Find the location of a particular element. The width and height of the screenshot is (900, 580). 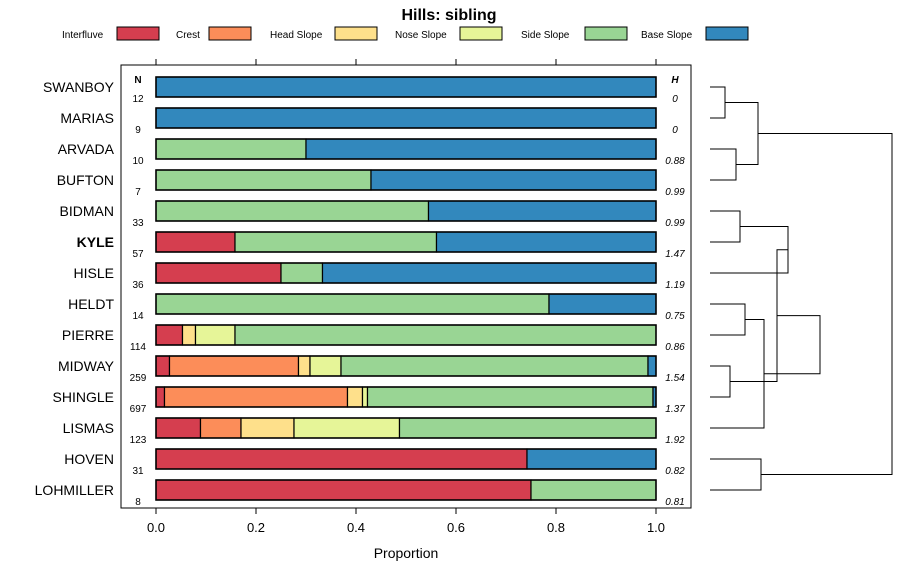

category-label: BIDMAN is located at coordinates (87, 211).